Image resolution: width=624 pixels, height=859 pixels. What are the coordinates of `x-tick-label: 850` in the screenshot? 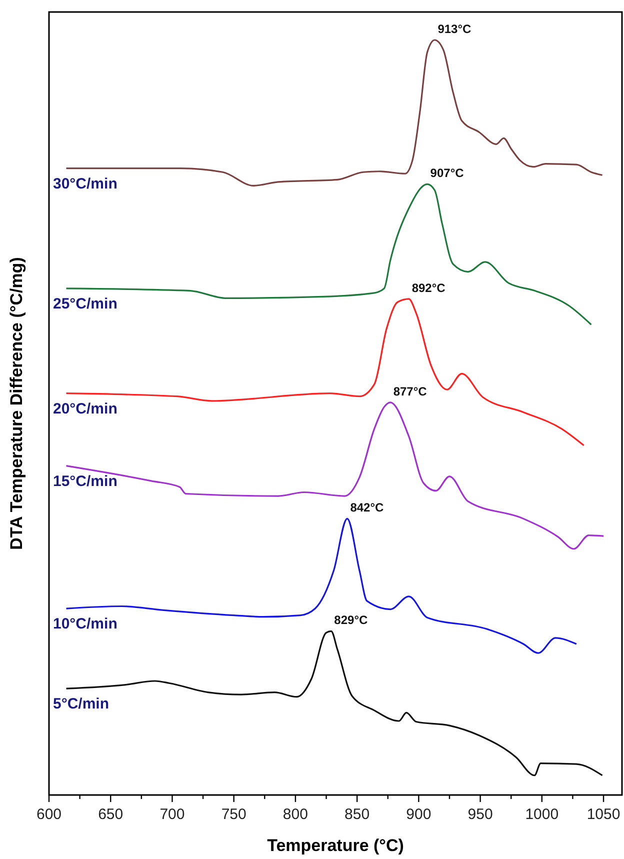 It's located at (357, 814).